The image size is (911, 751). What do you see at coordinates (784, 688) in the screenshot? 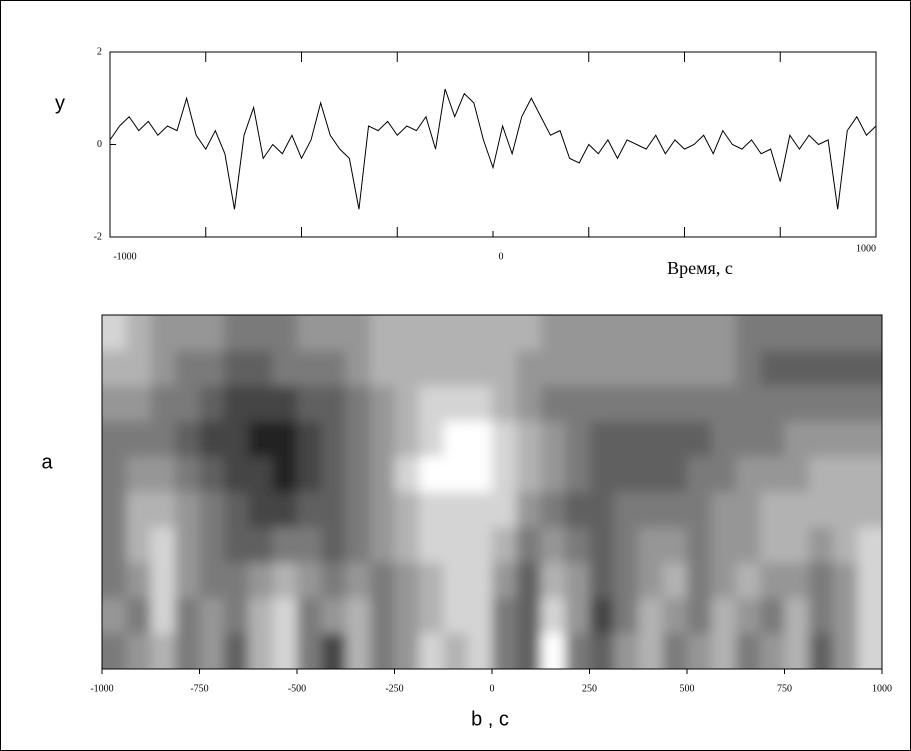
I see `x-tick-label: 750` at bounding box center [784, 688].